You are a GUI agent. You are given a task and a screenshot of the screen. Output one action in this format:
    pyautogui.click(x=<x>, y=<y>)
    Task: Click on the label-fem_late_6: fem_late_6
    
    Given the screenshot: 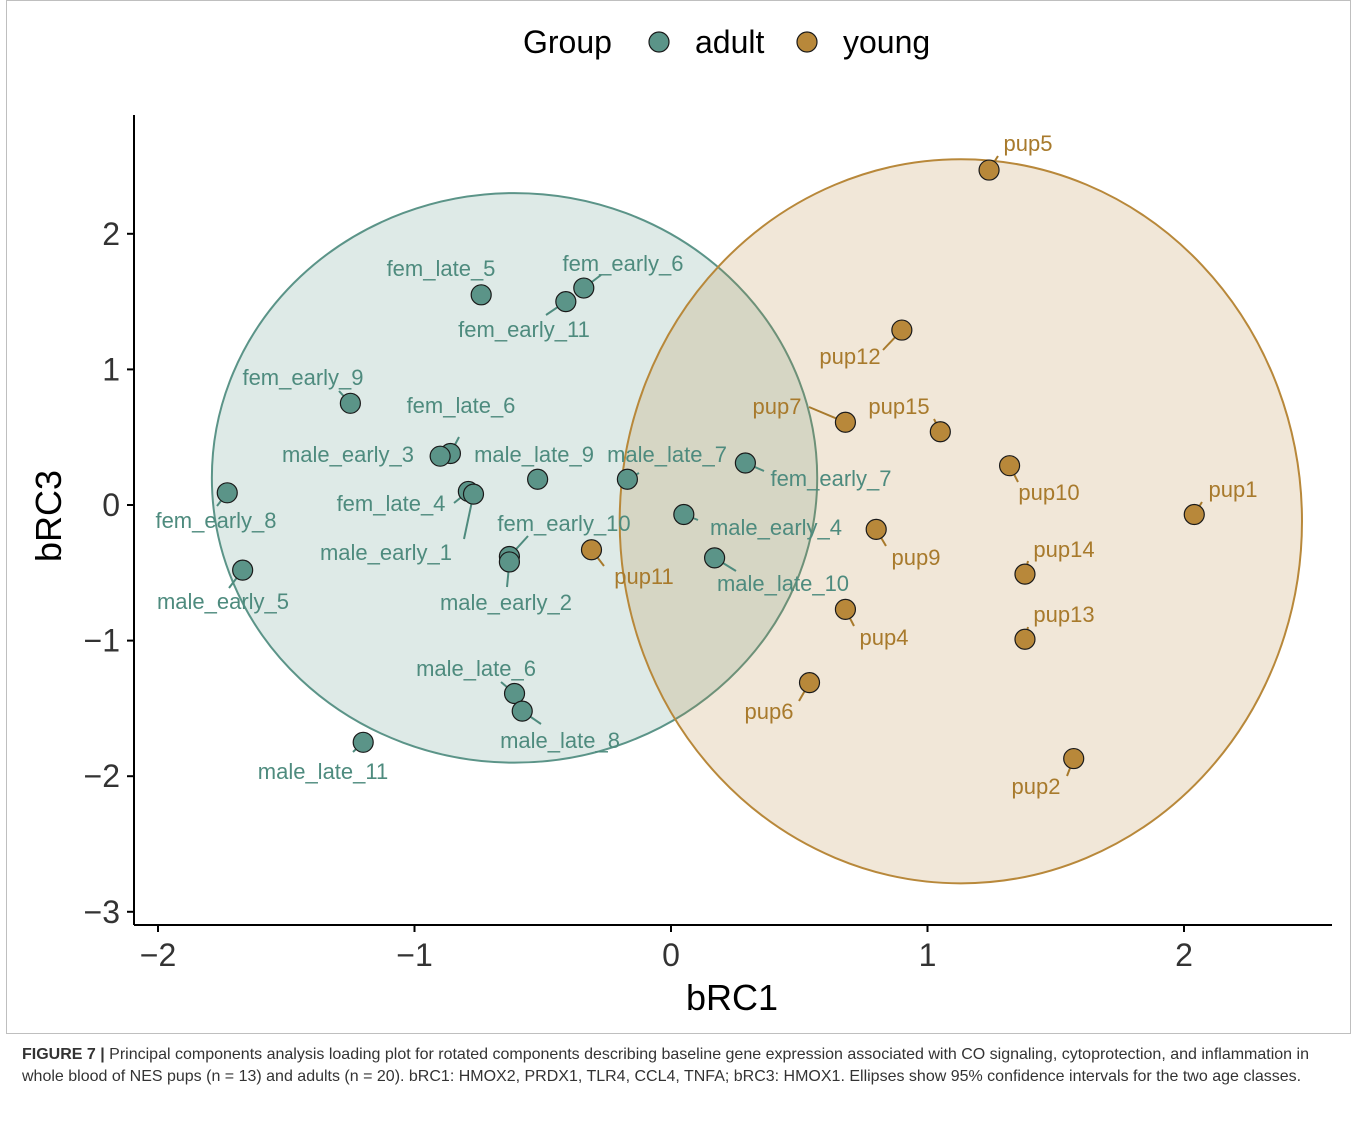 What is the action you would take?
    pyautogui.click(x=461, y=405)
    